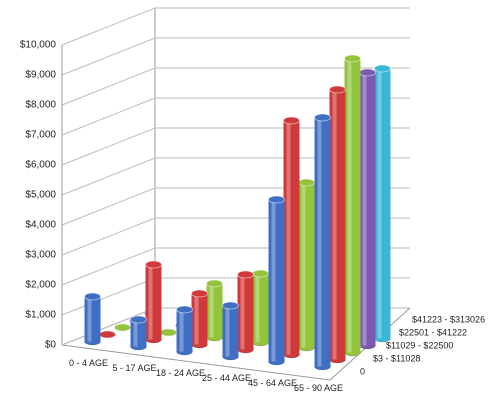 This screenshot has height=420, width=500. What do you see at coordinates (40, 75) in the screenshot?
I see `y-tick-label: $9,000` at bounding box center [40, 75].